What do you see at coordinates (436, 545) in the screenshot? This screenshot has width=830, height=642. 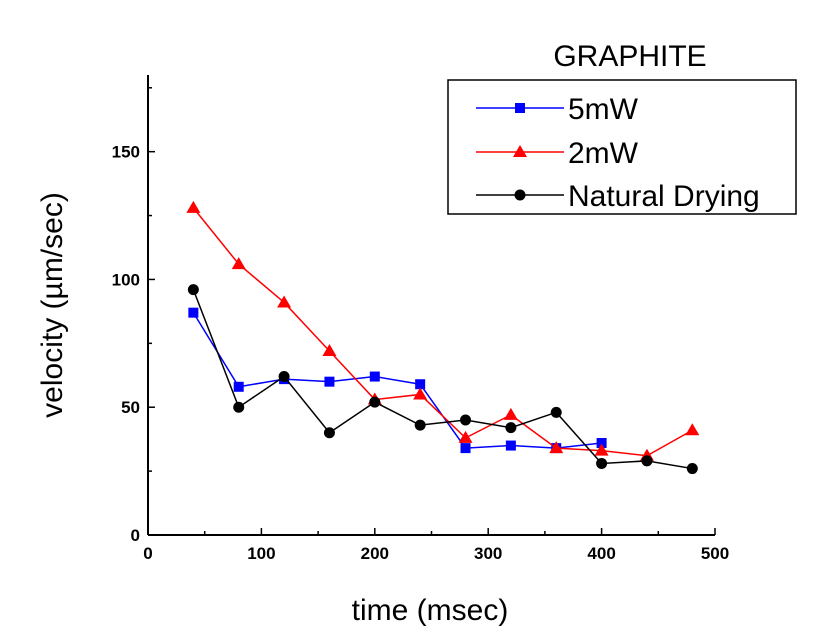 I see `x-axis-ticks: 0 100 200 300 400 500` at bounding box center [436, 545].